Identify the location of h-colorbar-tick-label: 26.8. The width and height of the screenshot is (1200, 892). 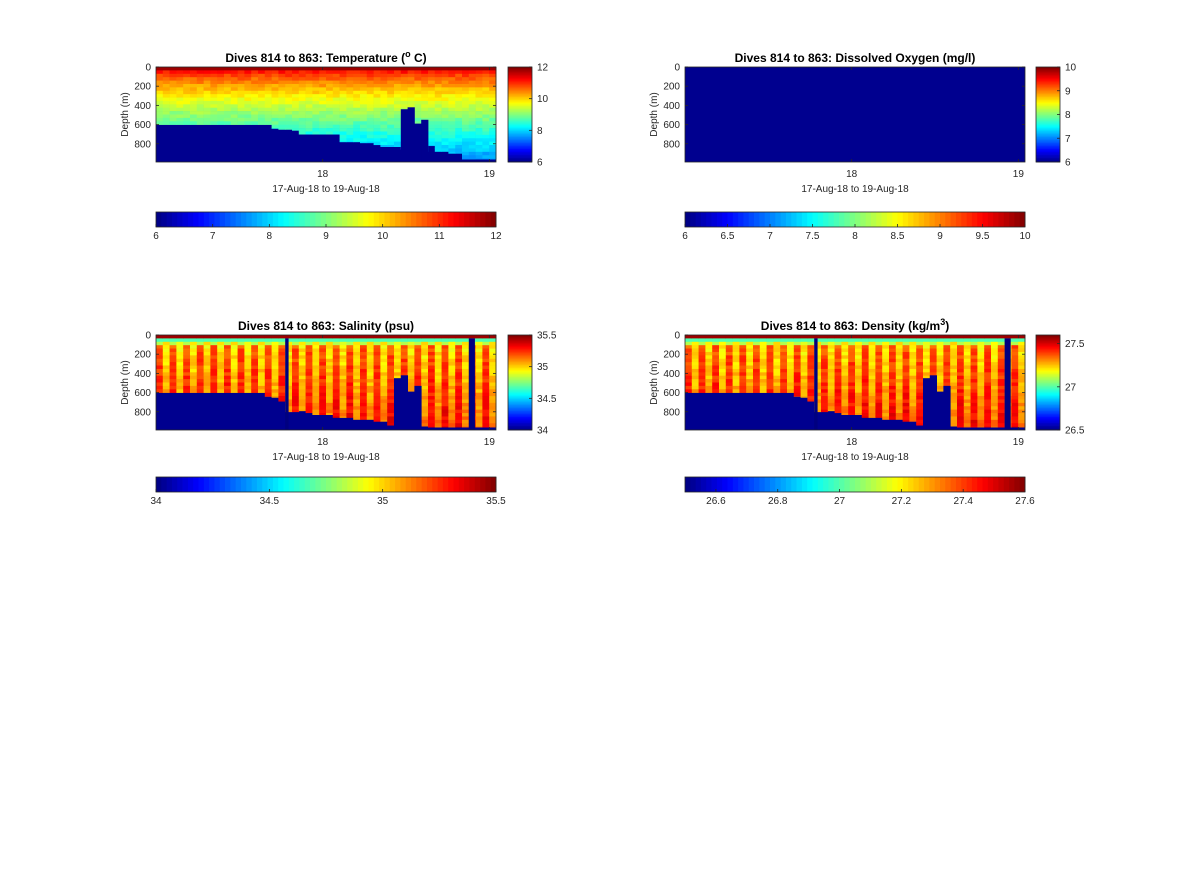
(778, 501).